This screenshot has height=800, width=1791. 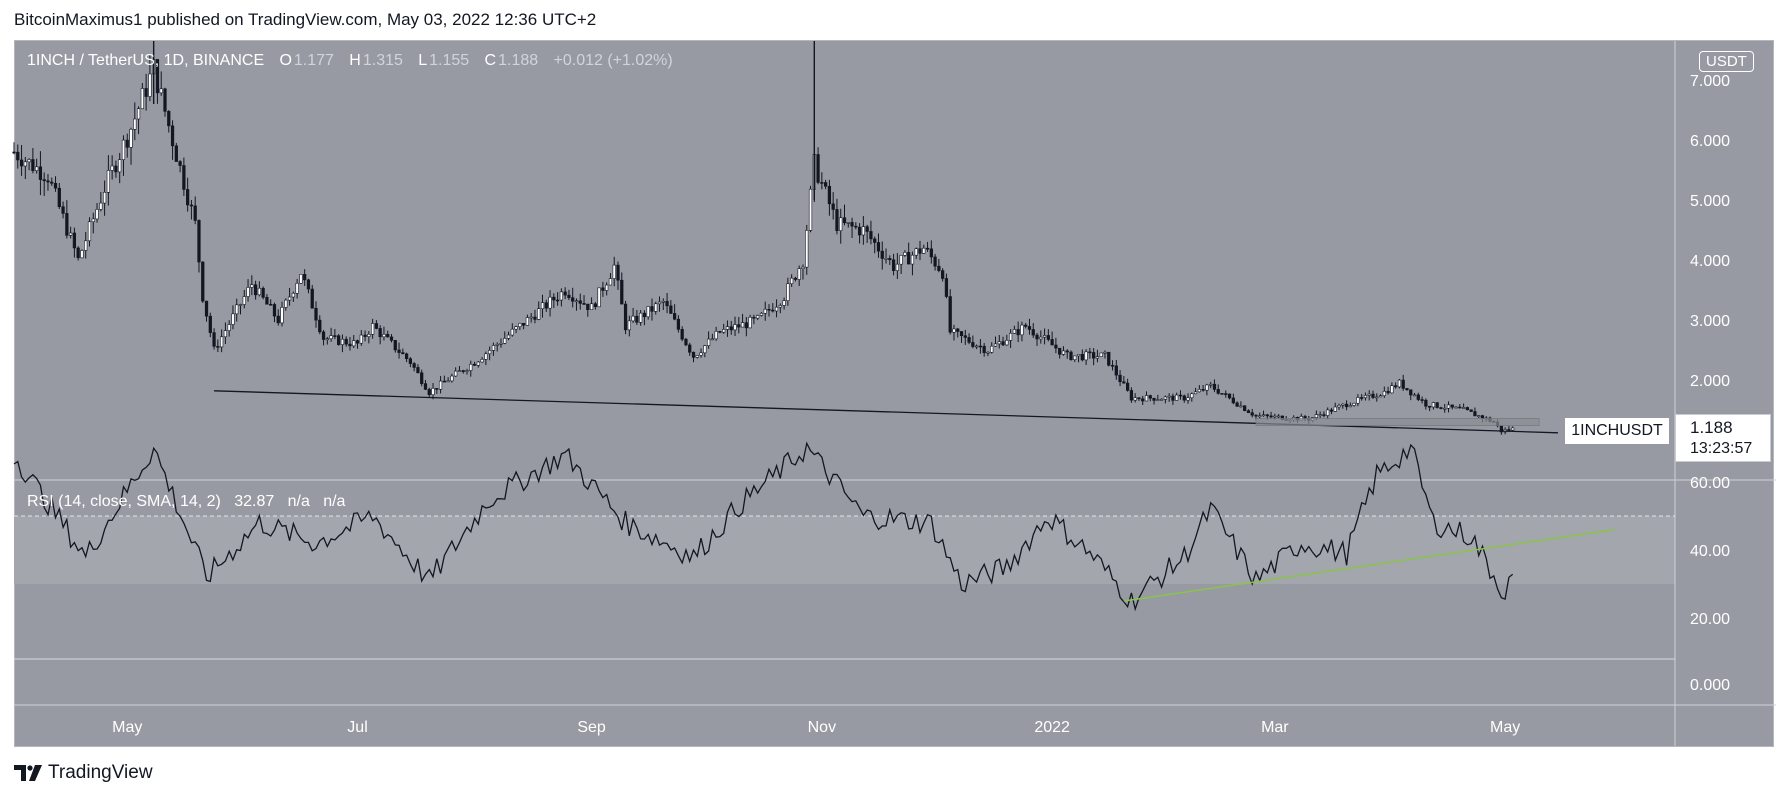 I want to click on legend-low-label: L, so click(x=423, y=60).